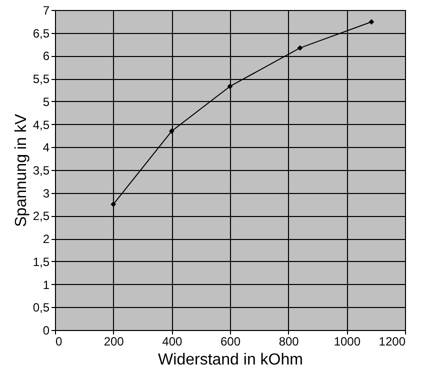 This screenshot has height=379, width=424. Describe the element at coordinates (230, 341) in the screenshot. I see `x-tick-label: 600` at that location.